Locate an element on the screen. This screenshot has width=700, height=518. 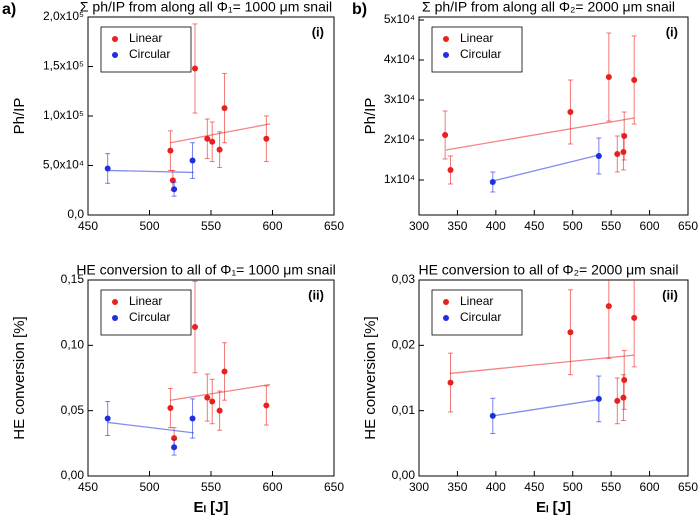
y-tick-label: 5x10⁴ is located at coordinates (399, 19).